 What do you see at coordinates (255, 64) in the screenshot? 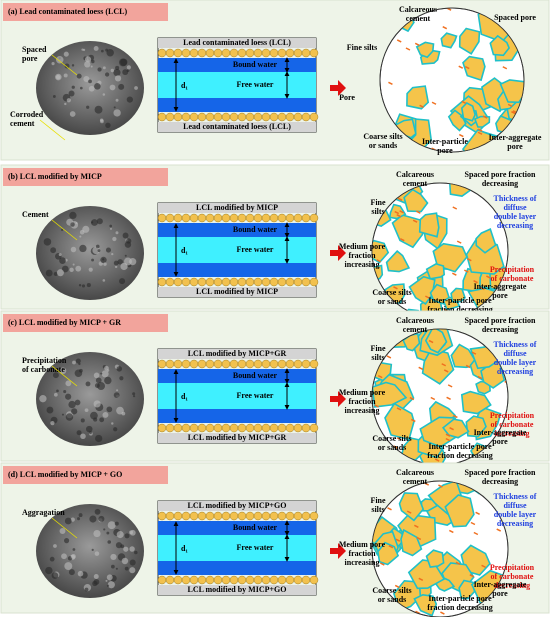
I see `bound-label: Bound water` at bounding box center [255, 64].